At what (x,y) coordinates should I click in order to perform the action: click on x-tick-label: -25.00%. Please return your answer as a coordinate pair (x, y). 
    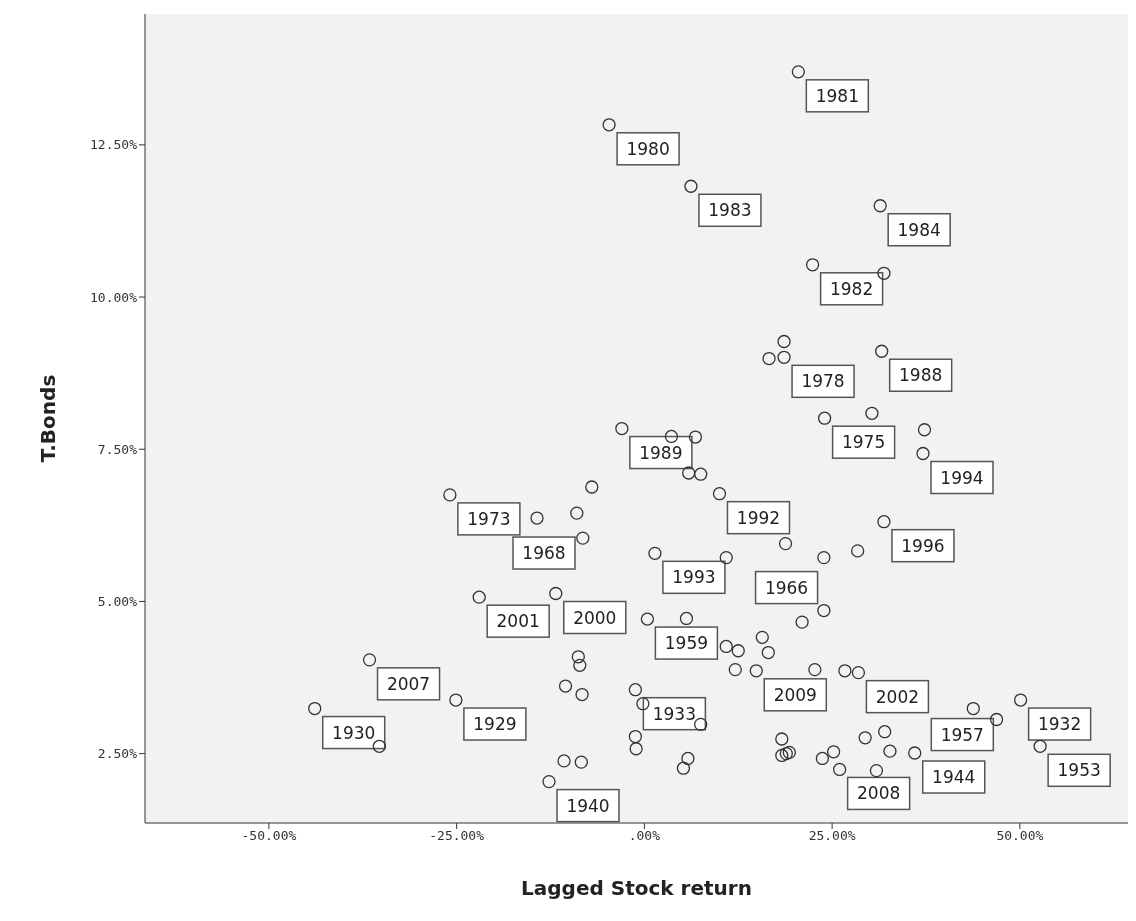
    Looking at the image, I should click on (457, 836).